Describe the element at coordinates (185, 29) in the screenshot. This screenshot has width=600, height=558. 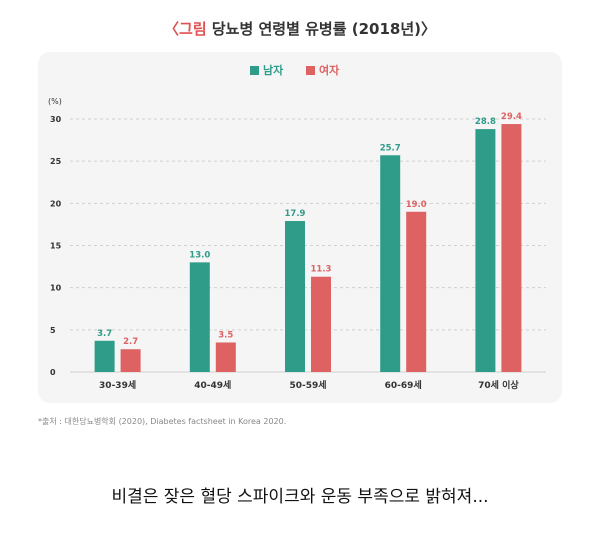
I see `title-accent: 〈그림` at that location.